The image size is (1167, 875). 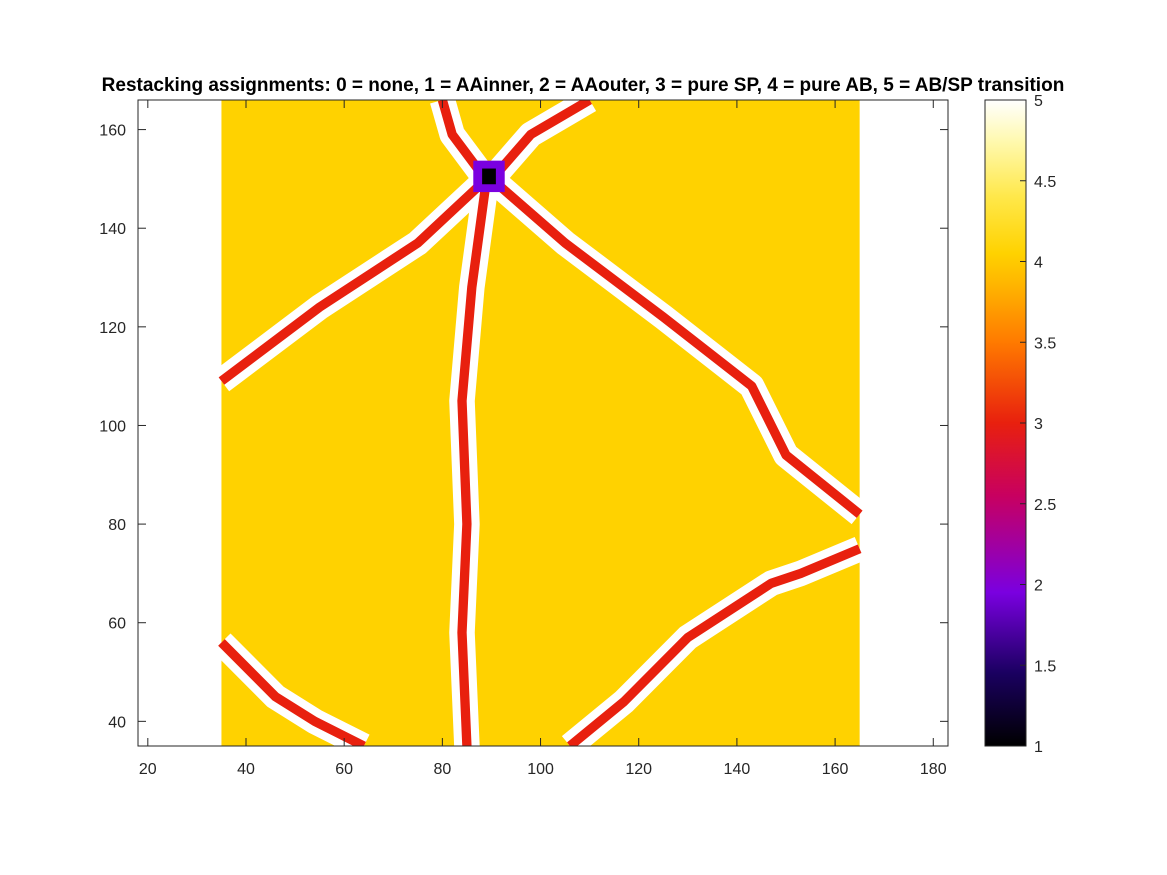 What do you see at coordinates (442, 769) in the screenshot?
I see `x-tick-label: 80` at bounding box center [442, 769].